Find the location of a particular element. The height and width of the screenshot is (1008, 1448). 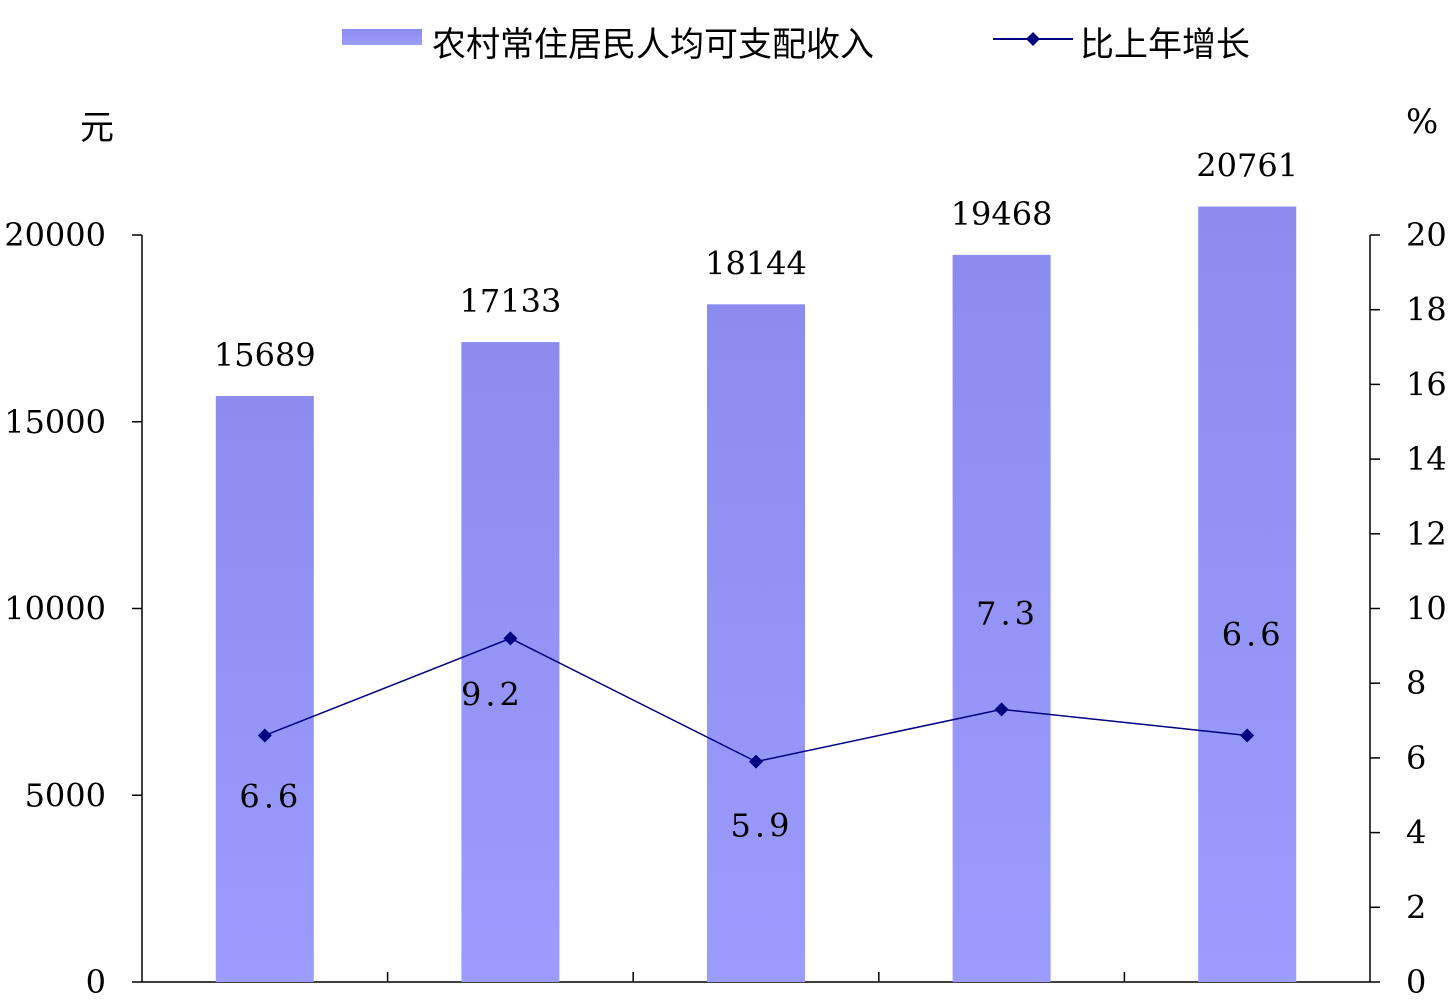

income-bar-label: 19468 is located at coordinates (1002, 214).